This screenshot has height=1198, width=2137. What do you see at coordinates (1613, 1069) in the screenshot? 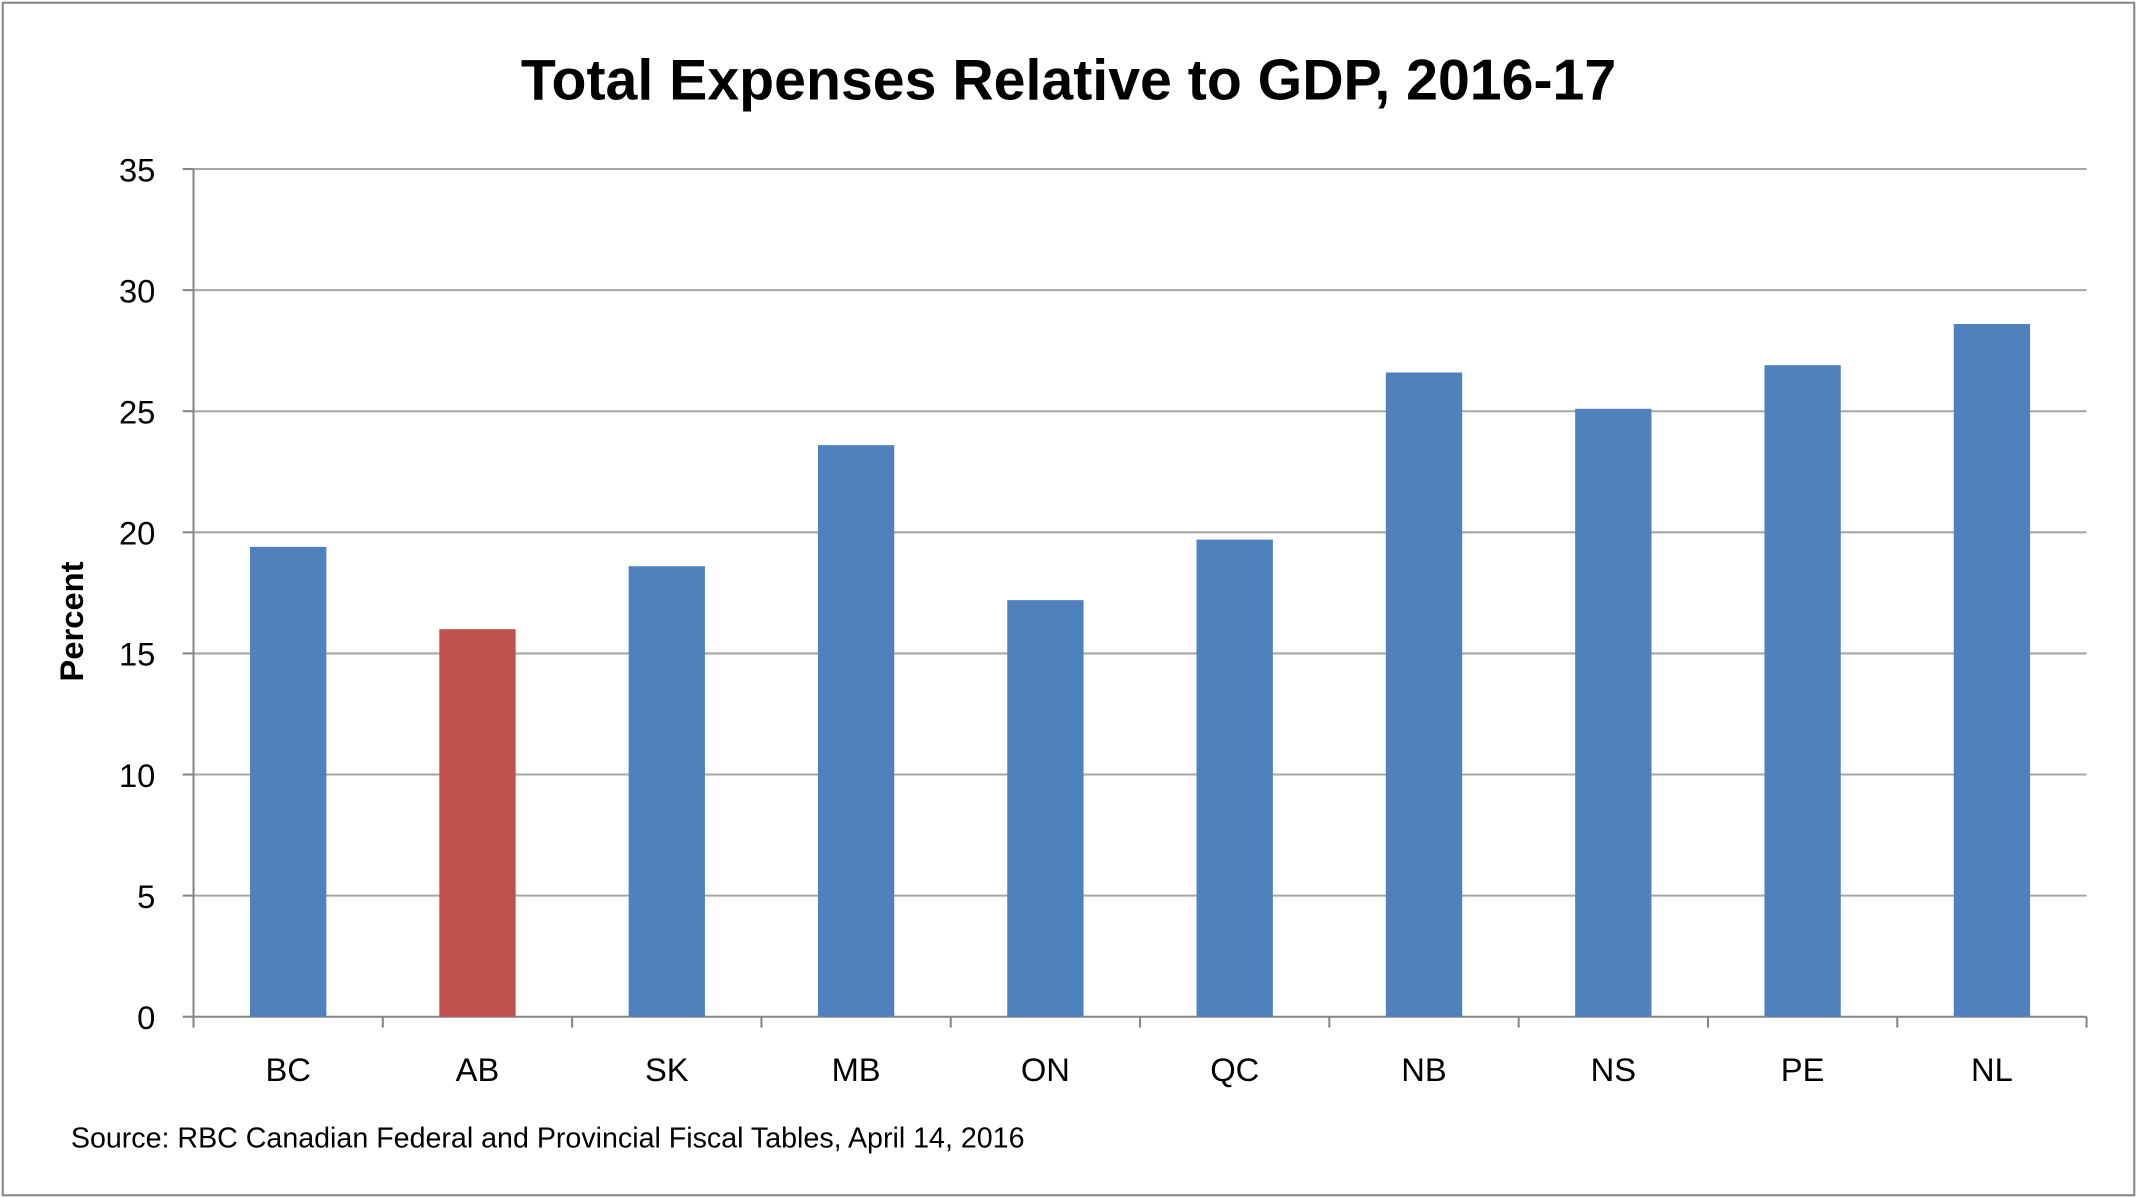
I see `x-tick-label: NS` at bounding box center [1613, 1069].